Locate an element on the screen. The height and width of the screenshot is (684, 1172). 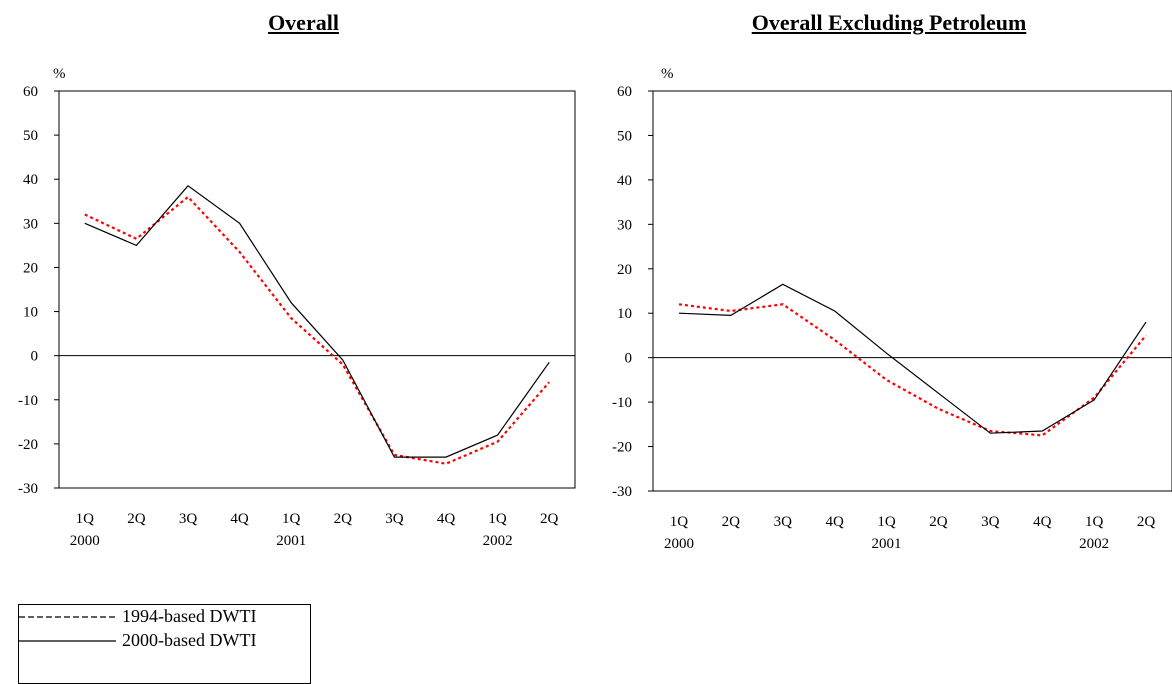
series-line-1994-based-dwti is located at coordinates (912, 369).